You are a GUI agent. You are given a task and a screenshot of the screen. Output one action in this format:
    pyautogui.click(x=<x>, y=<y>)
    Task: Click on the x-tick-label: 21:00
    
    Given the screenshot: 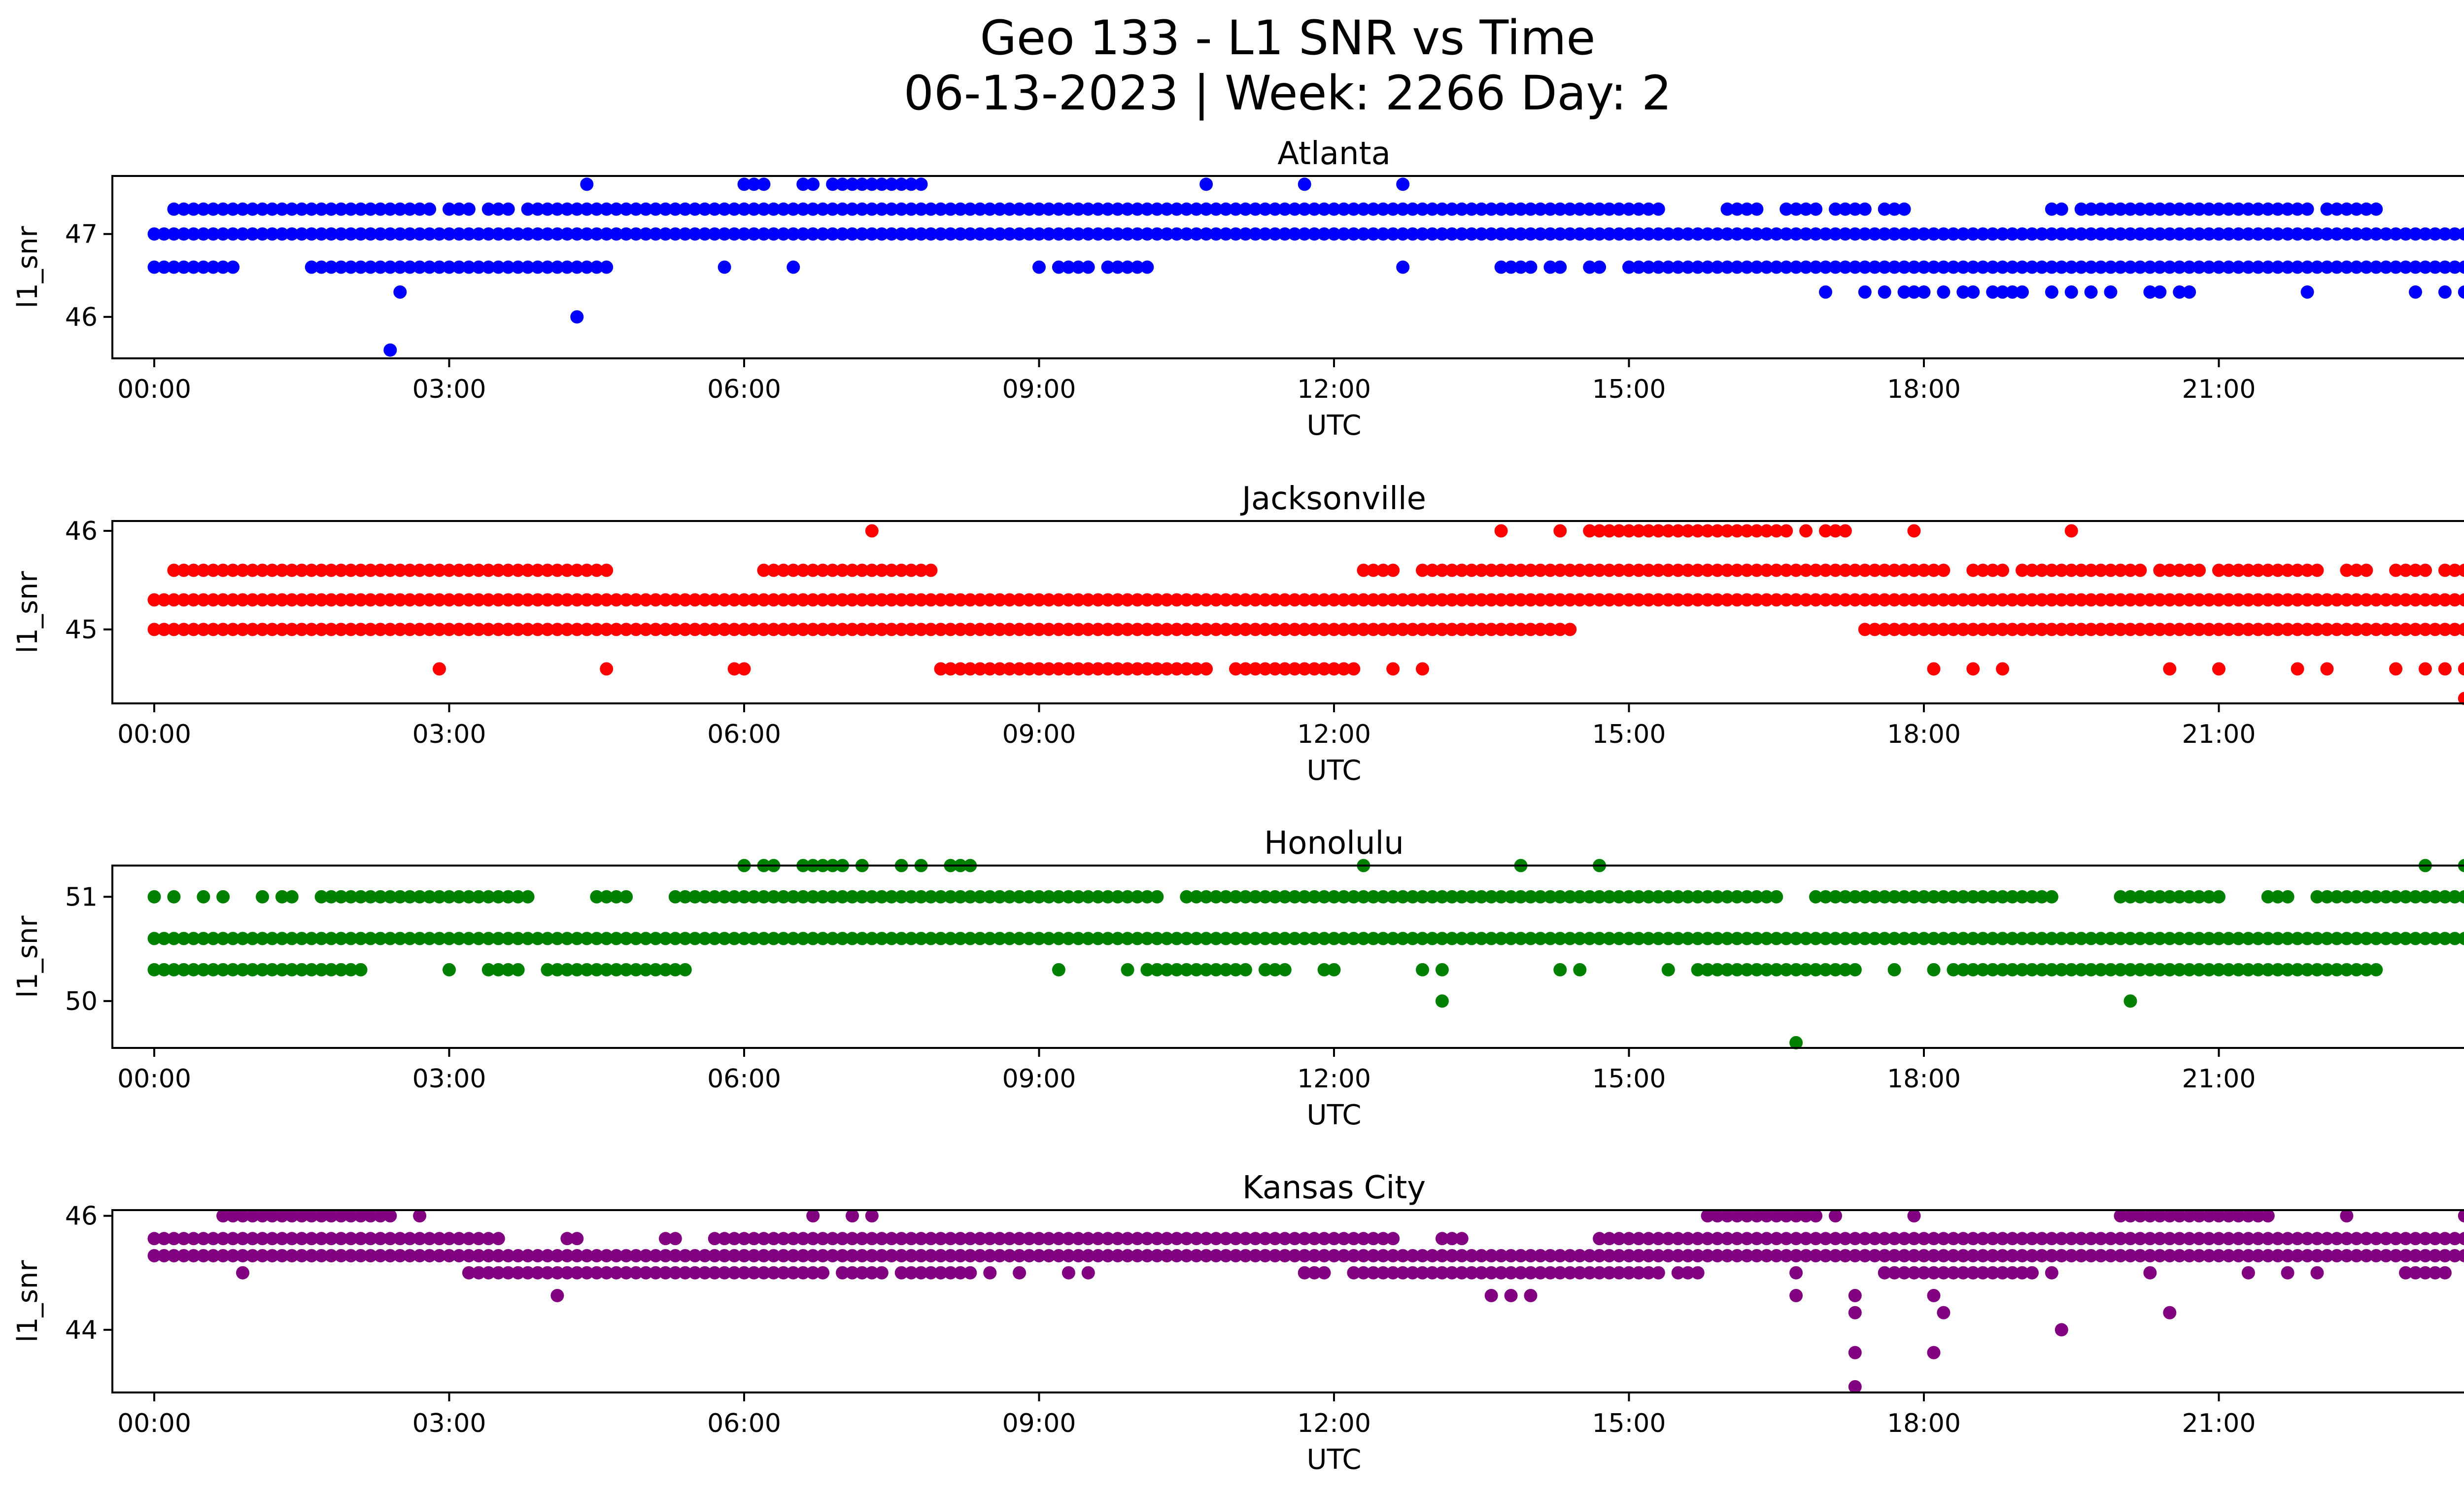 What is the action you would take?
    pyautogui.click(x=2219, y=734)
    